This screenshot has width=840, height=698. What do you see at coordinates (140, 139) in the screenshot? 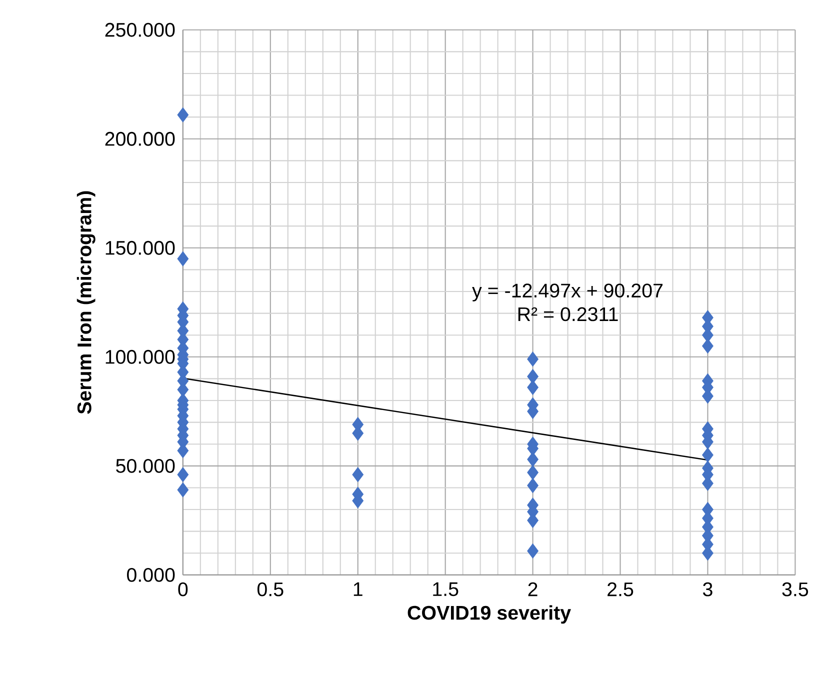
I see `y-tick-label: 200.000` at bounding box center [140, 139].